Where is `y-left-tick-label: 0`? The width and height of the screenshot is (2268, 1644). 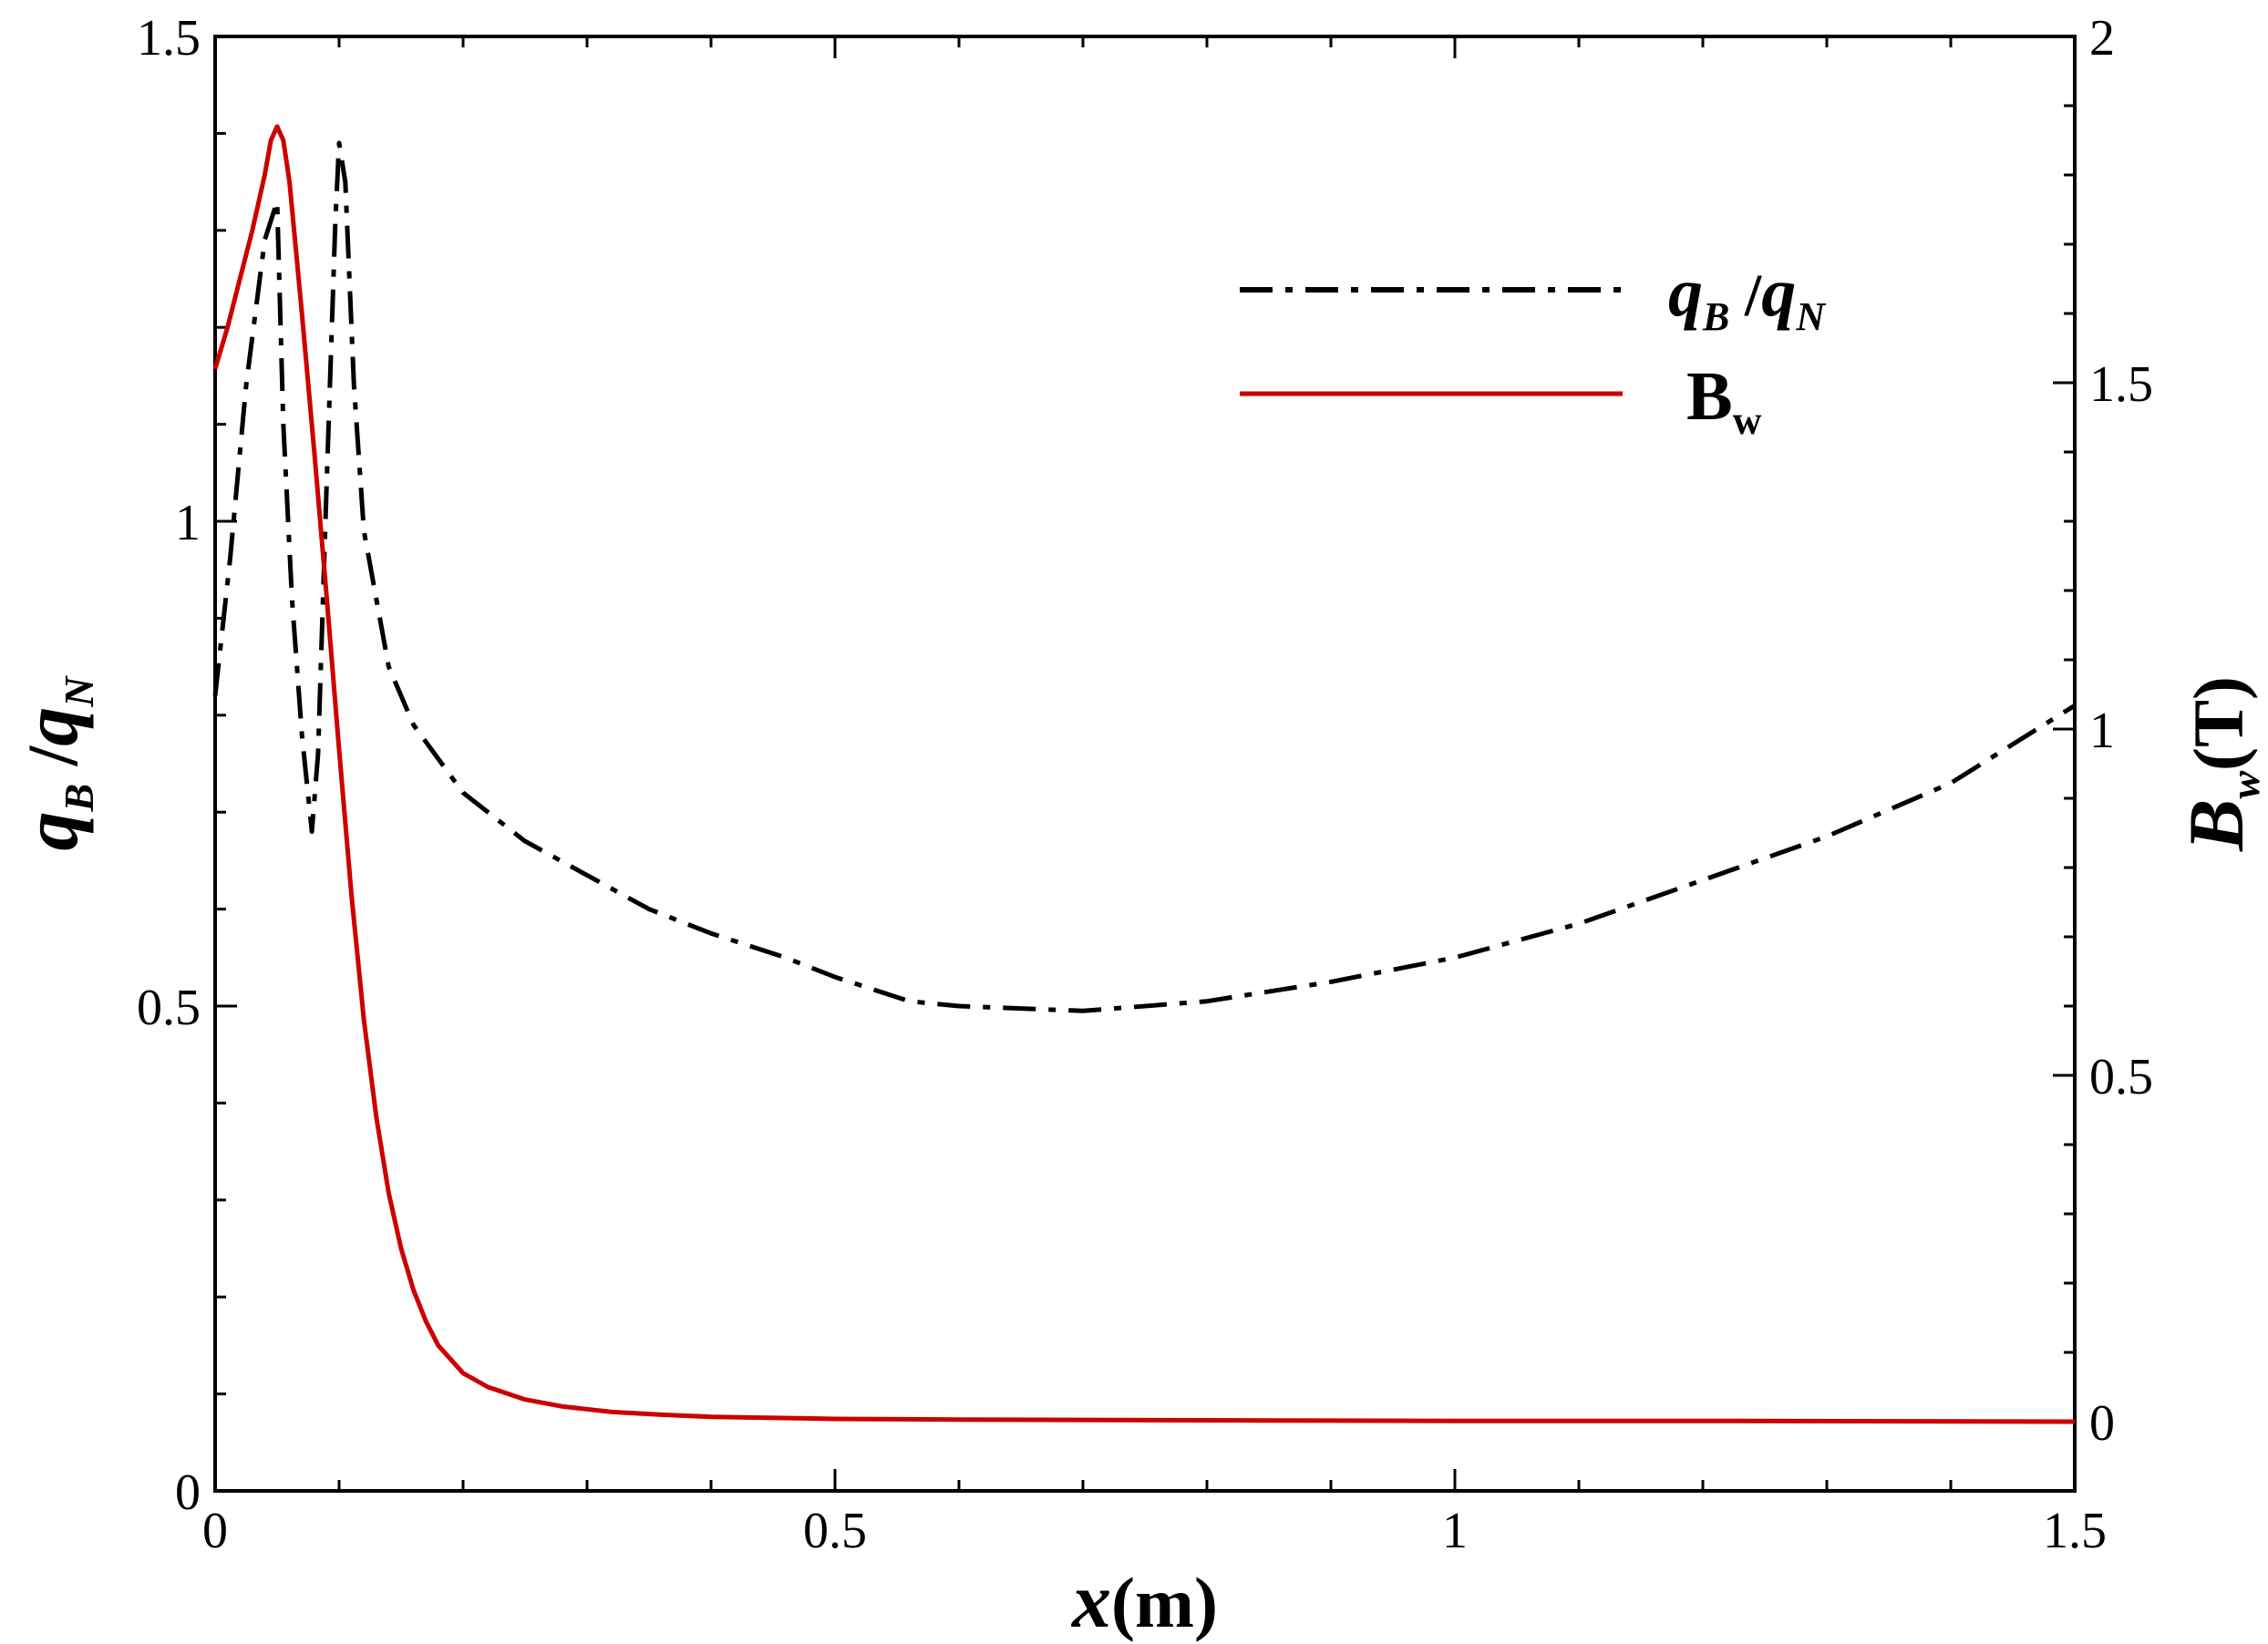
y-left-tick-label: 0 is located at coordinates (188, 1492).